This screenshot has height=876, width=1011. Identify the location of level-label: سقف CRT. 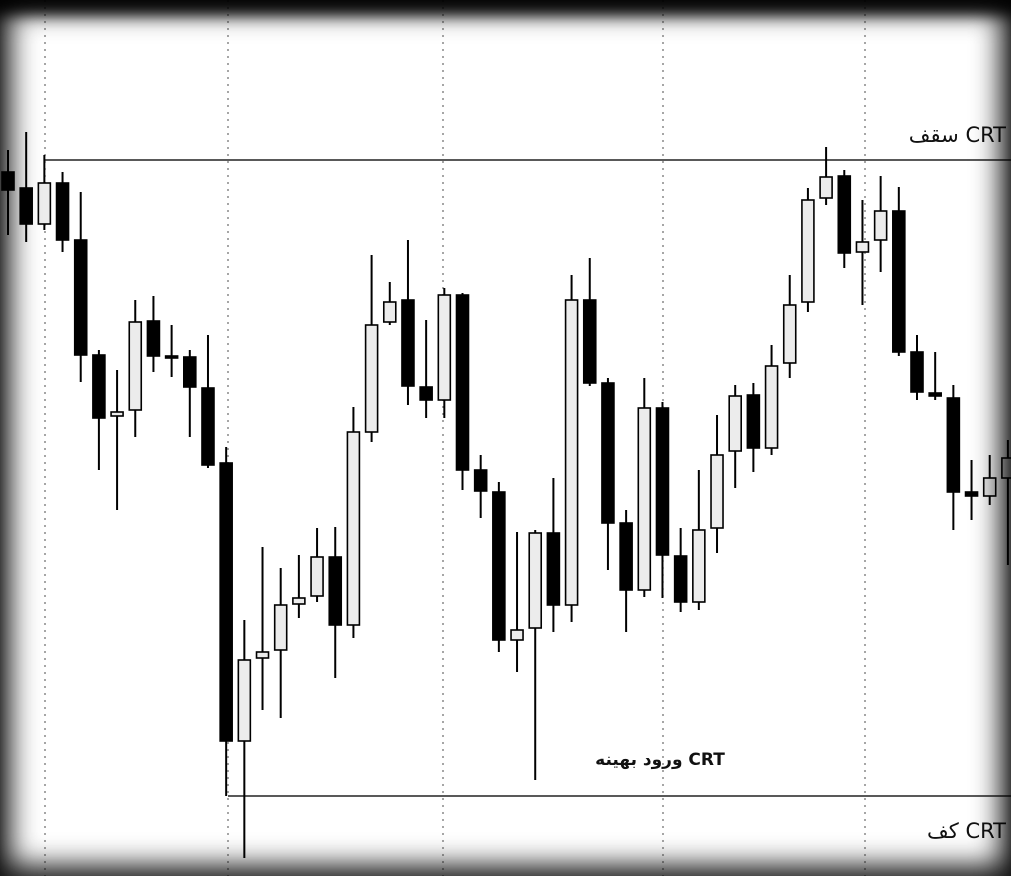
(957, 135).